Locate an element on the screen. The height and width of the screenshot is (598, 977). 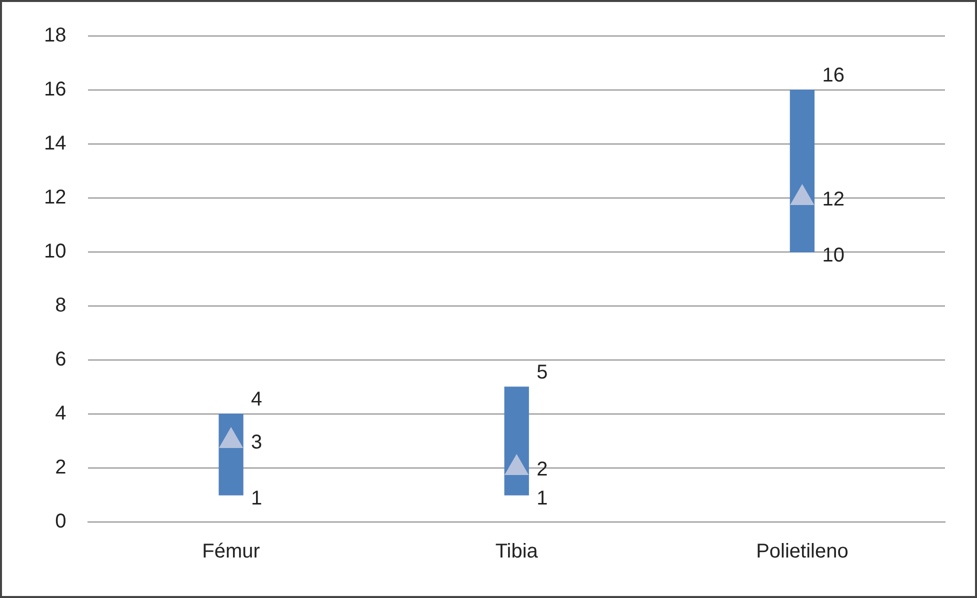
y-tick-label: 10 is located at coordinates (55, 251).